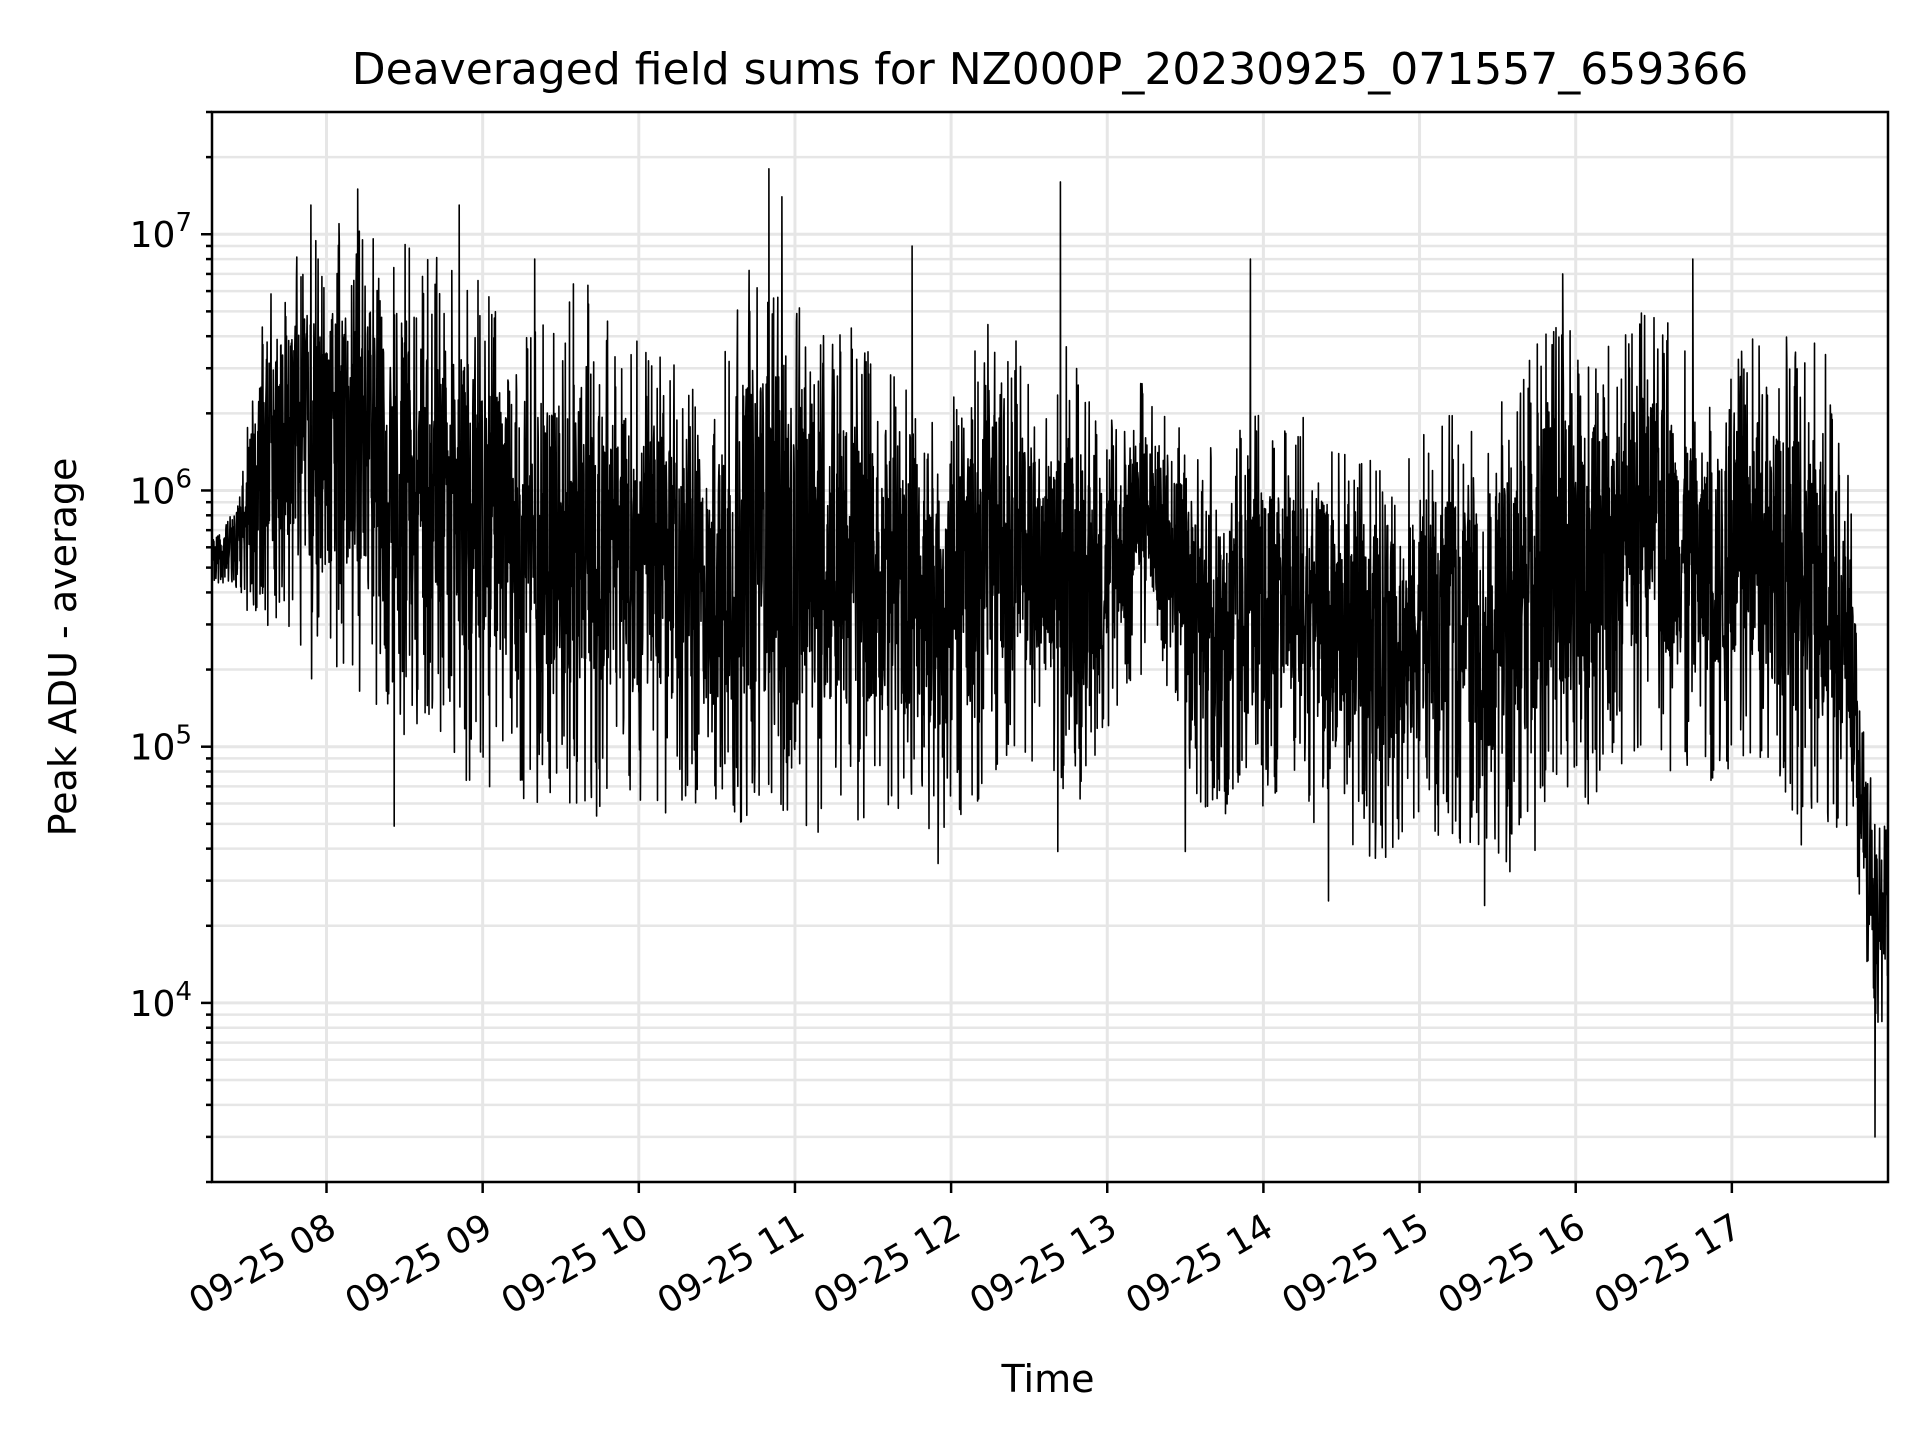 The height and width of the screenshot is (1440, 1920). I want to click on y-tick-label: 10⁶, so click(161, 488).